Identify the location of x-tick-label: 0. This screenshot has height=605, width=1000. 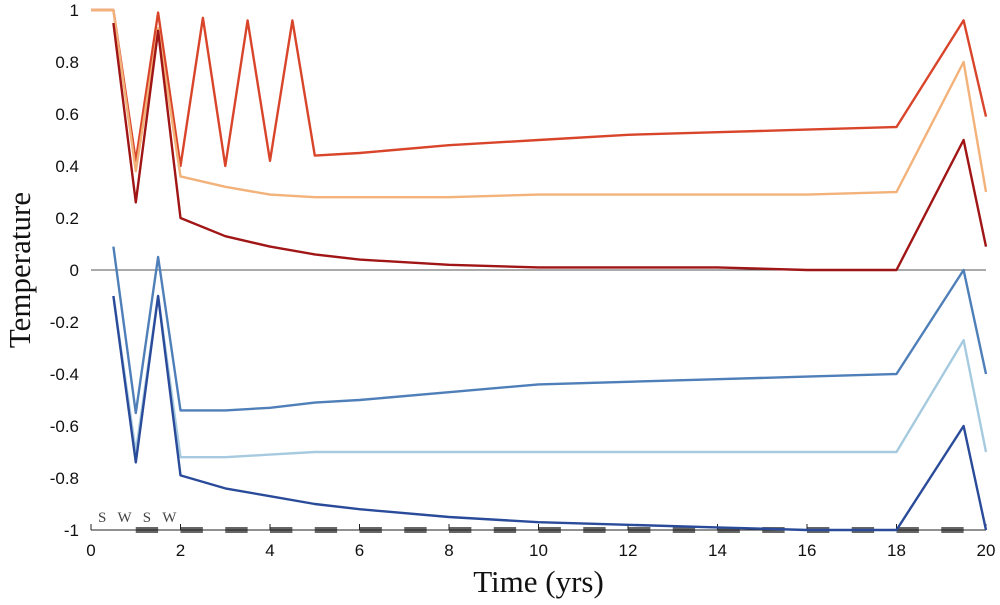
(90, 550).